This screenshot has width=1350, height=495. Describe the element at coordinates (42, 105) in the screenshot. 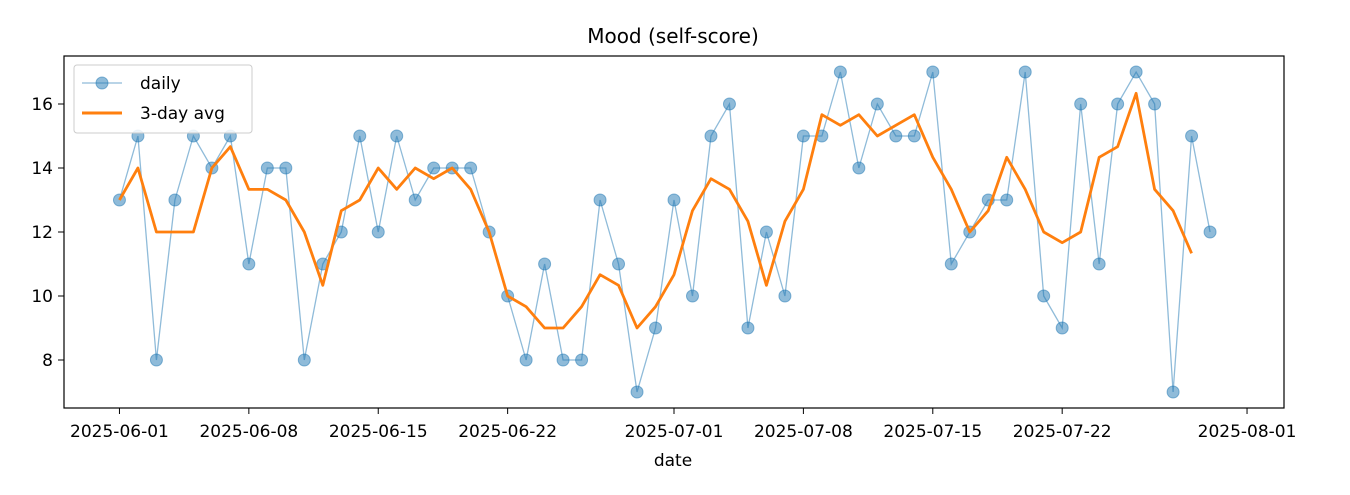

I see `y-tick-label: 16` at that location.